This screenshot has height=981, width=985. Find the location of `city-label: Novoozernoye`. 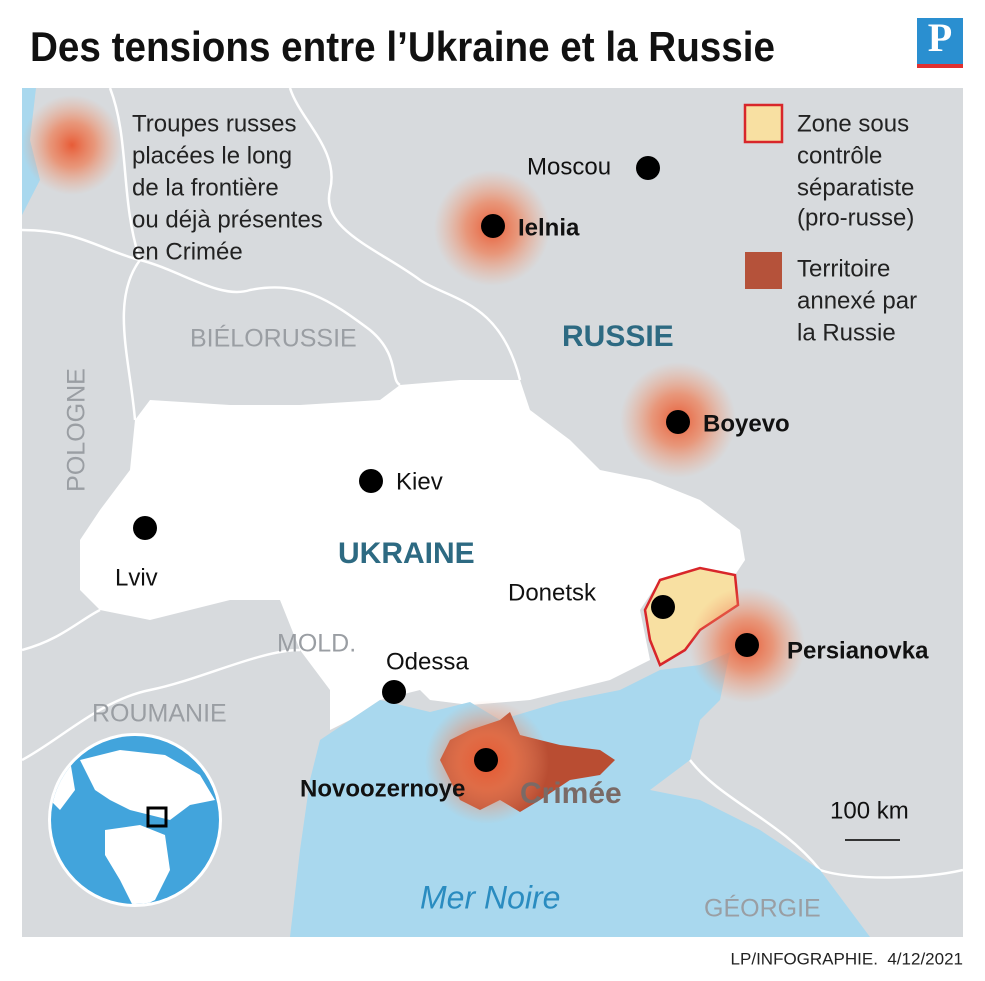

city-label: Novoozernoye is located at coordinates (382, 788).